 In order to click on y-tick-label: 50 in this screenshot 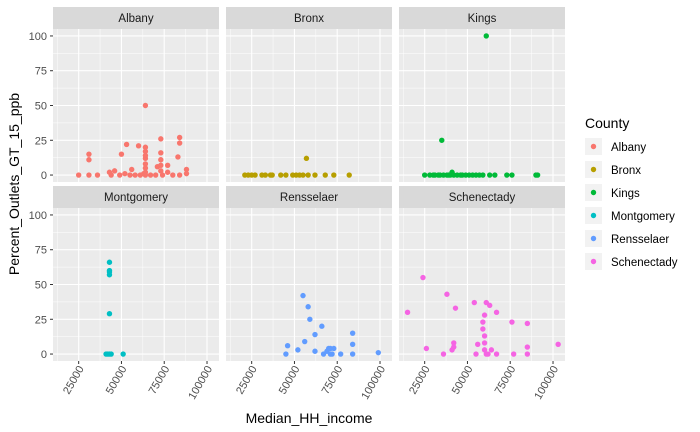, I will do `click(41, 107)`.